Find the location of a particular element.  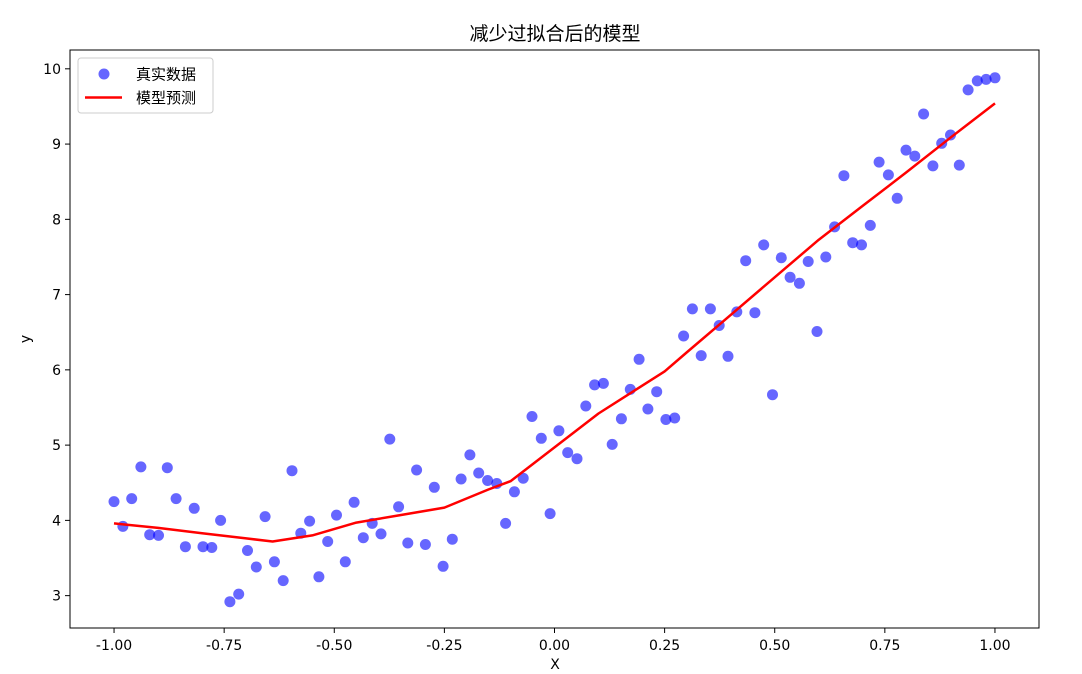

y-tick-label: 6 is located at coordinates (56, 371).